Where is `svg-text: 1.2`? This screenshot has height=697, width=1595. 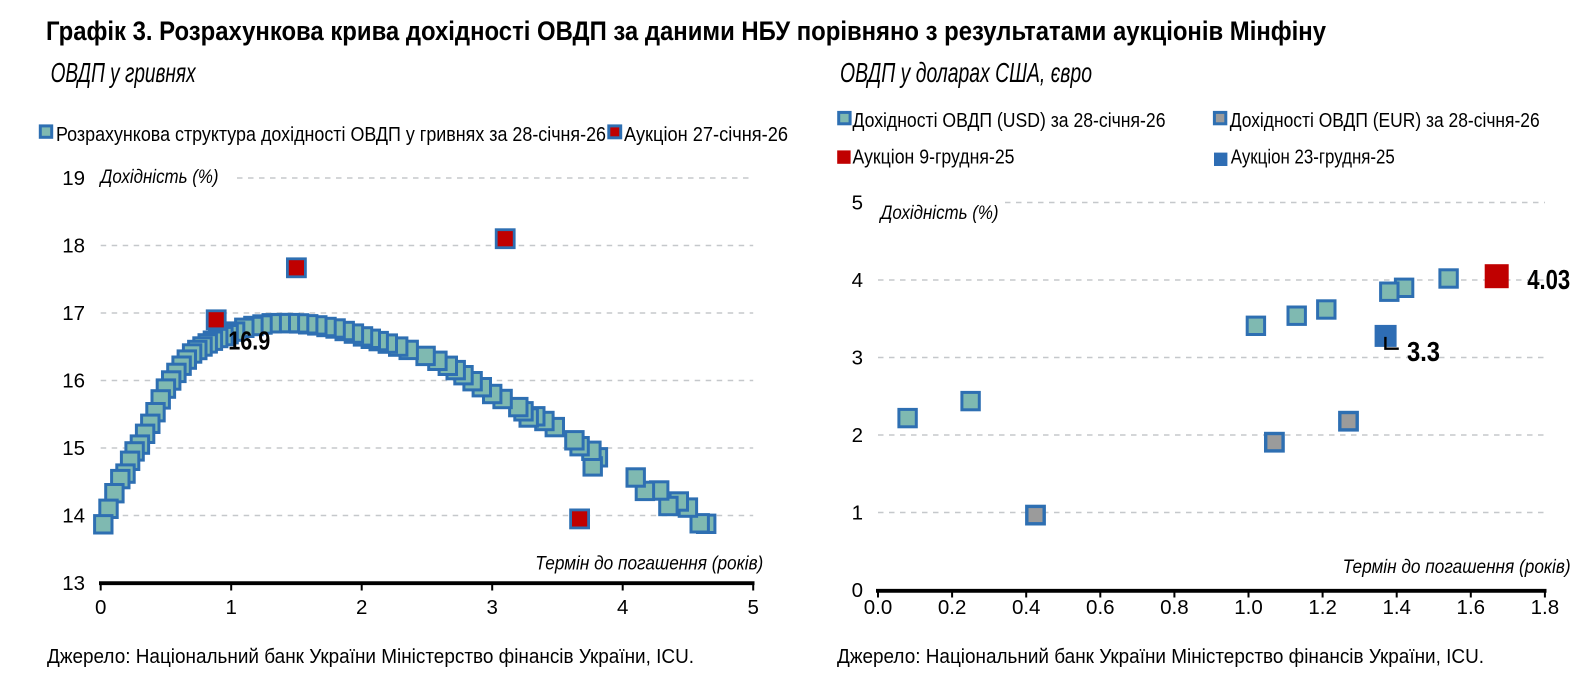 svg-text: 1.2 is located at coordinates (1322, 607).